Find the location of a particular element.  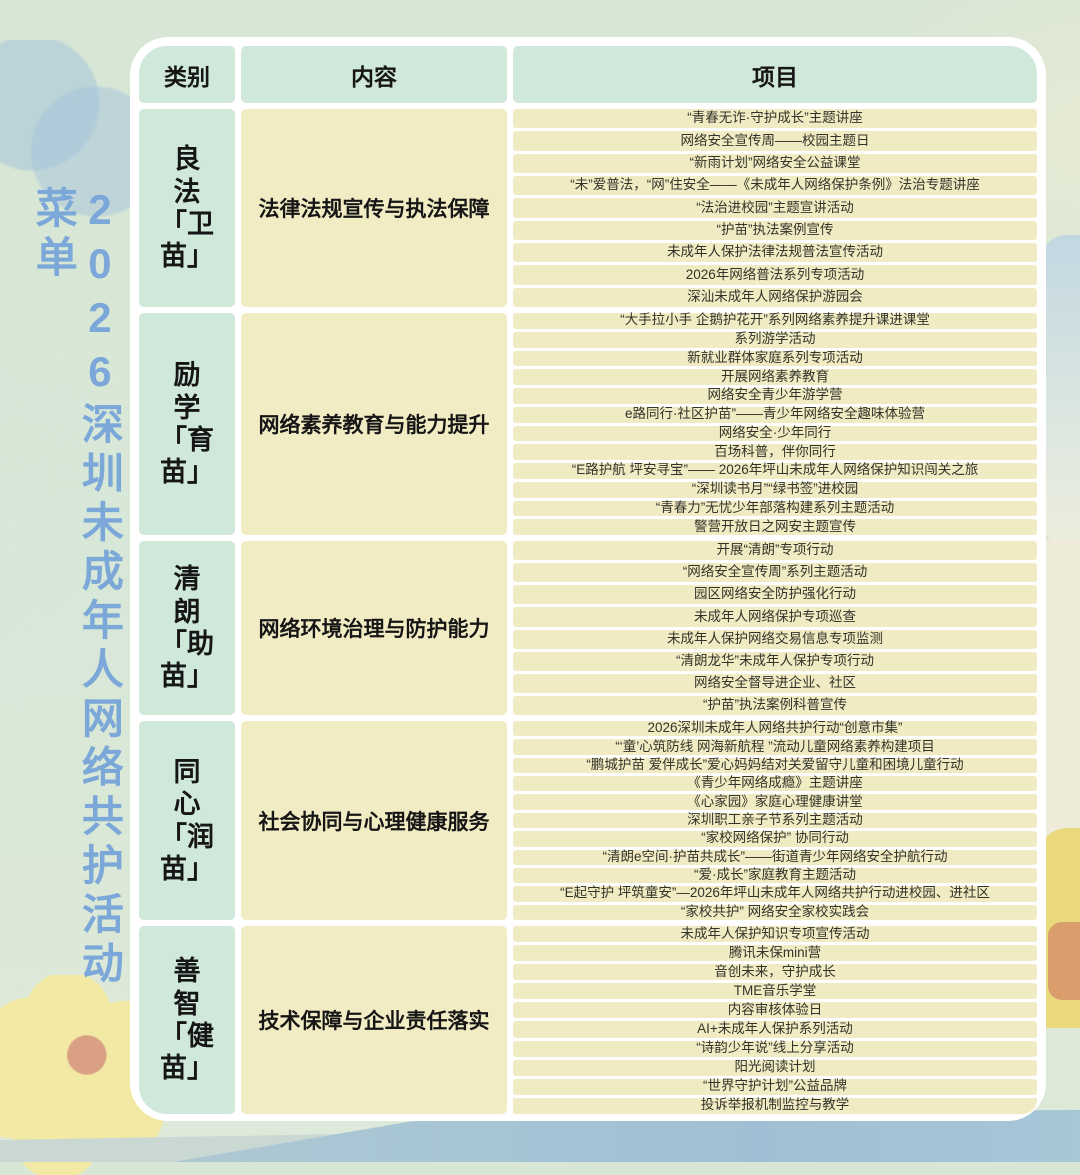

category-line: 同 is located at coordinates (187, 771).